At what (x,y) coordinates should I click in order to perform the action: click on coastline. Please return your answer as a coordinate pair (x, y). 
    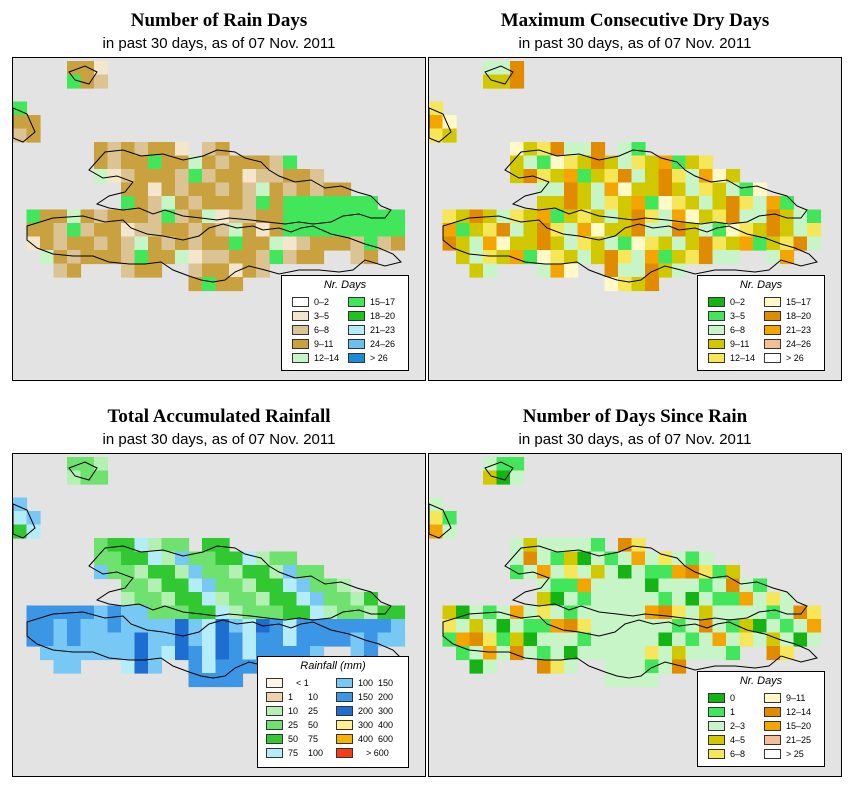
    Looking at the image, I should click on (207, 174).